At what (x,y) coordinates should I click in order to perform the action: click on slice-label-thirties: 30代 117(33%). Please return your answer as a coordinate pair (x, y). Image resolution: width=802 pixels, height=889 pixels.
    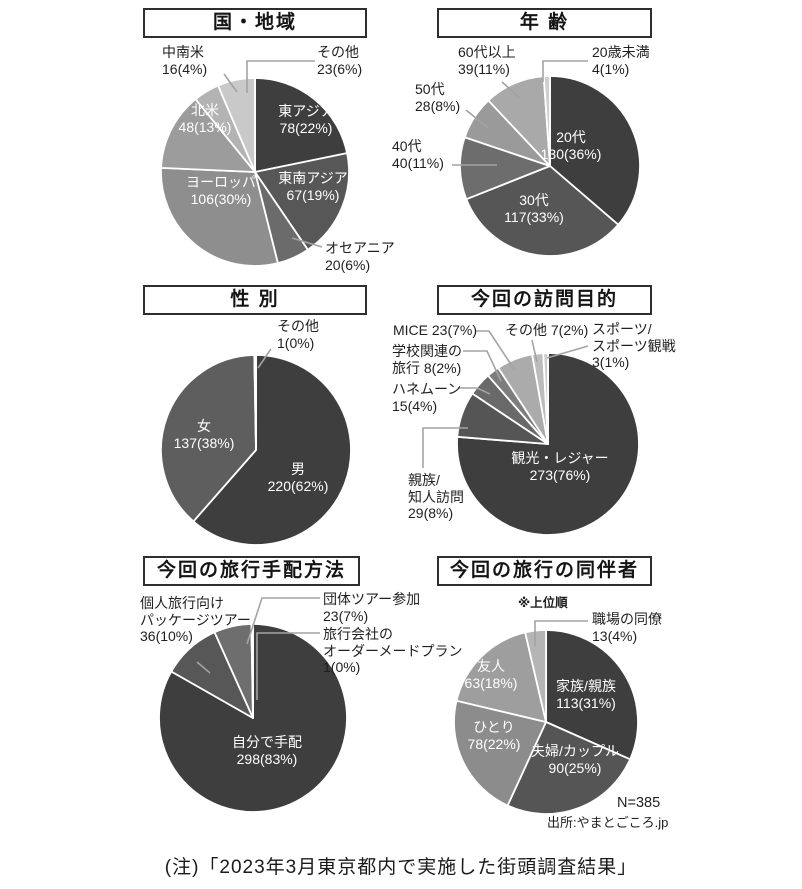
    Looking at the image, I should click on (534, 208).